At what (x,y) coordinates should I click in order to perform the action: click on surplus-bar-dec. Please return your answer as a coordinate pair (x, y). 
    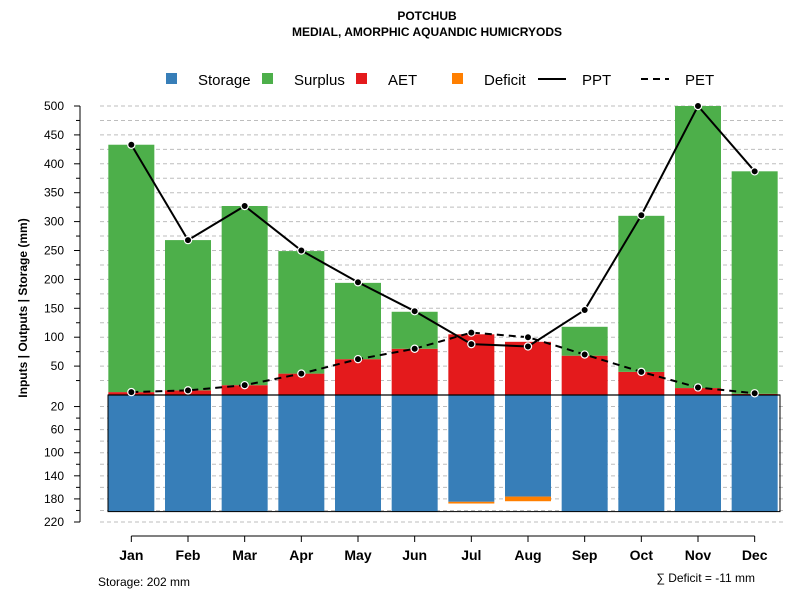
    Looking at the image, I should click on (754, 282).